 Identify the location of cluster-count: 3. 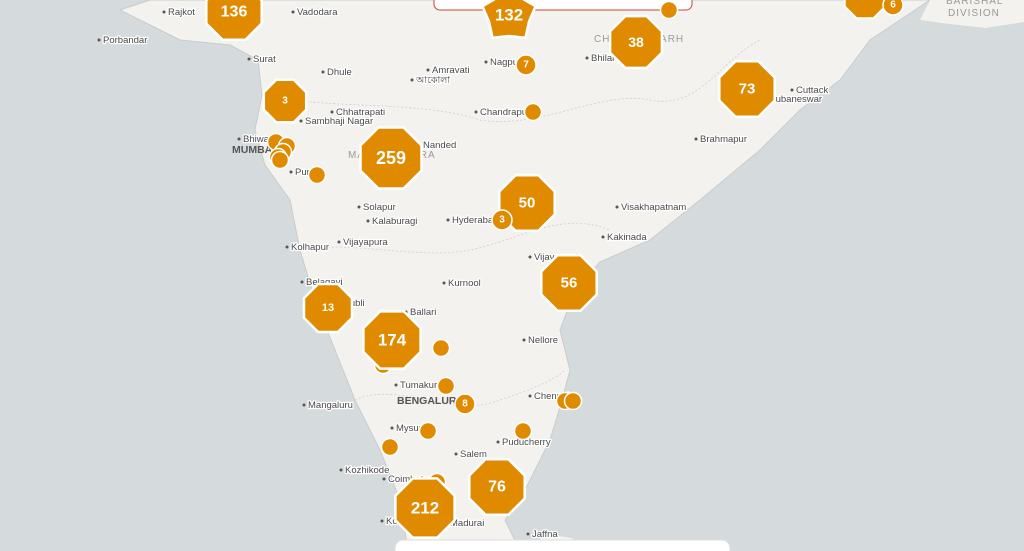
(502, 220).